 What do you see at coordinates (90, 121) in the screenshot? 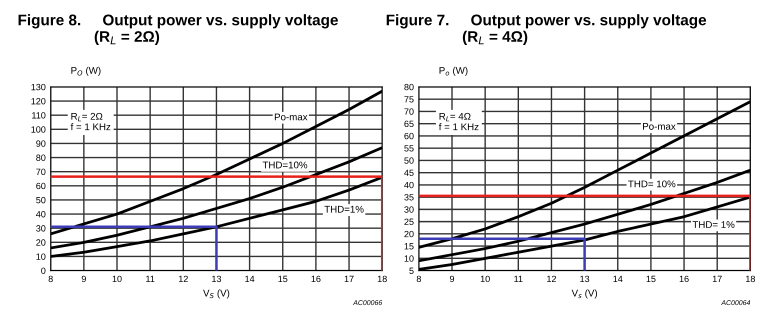
I see `annotation: R$_{L}$= 2Ω f = 1 KHz` at bounding box center [90, 121].